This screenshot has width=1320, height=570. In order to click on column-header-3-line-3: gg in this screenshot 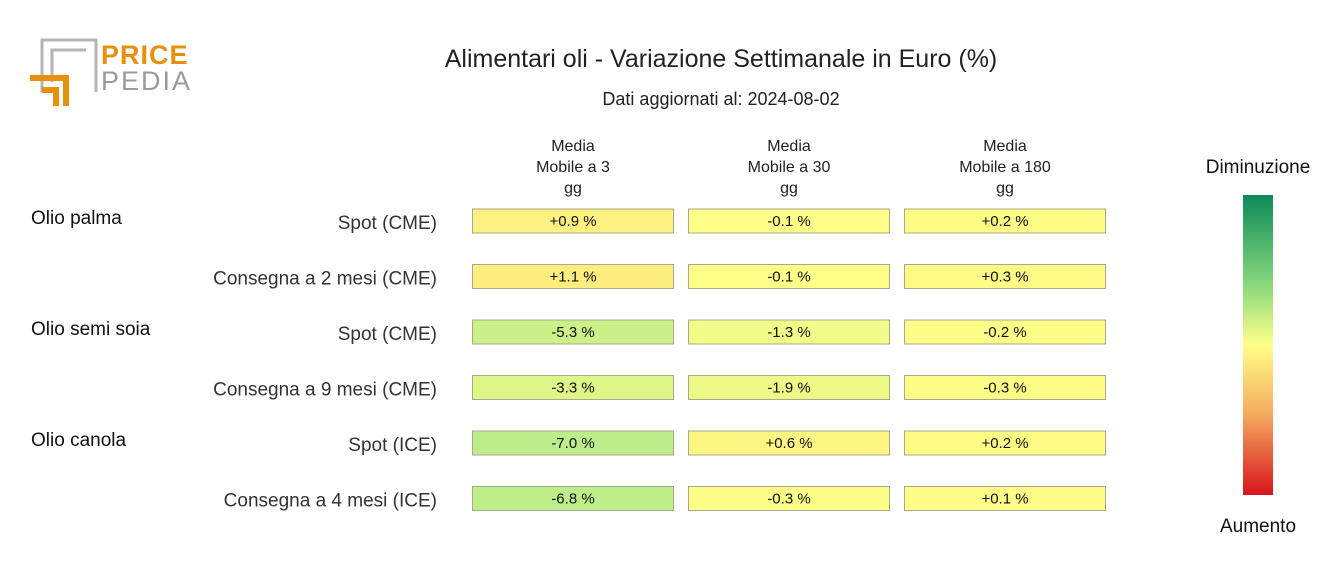, I will do `click(1005, 188)`.